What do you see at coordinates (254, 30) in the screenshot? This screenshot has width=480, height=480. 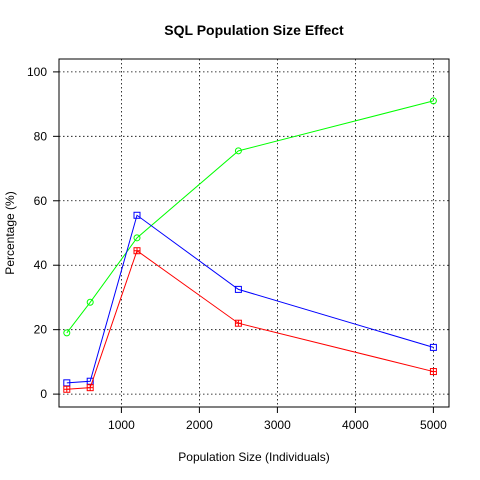 I see `chart-title: SQL Population Size Effect` at bounding box center [254, 30].